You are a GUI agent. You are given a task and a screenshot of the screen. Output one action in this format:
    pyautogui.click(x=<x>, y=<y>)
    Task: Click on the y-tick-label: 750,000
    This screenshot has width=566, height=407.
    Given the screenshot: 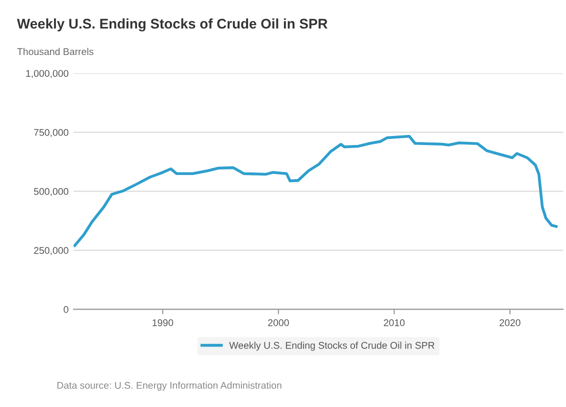 What is the action you would take?
    pyautogui.click(x=51, y=133)
    